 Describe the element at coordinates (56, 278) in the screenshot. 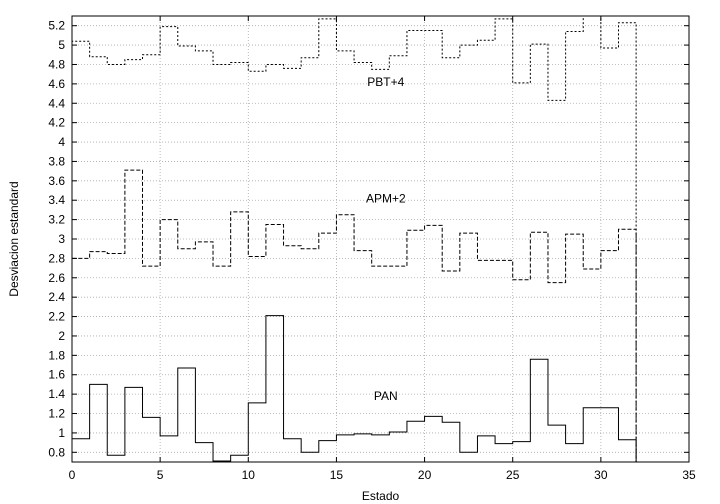

I see `y-tick-label: 2.6` at that location.